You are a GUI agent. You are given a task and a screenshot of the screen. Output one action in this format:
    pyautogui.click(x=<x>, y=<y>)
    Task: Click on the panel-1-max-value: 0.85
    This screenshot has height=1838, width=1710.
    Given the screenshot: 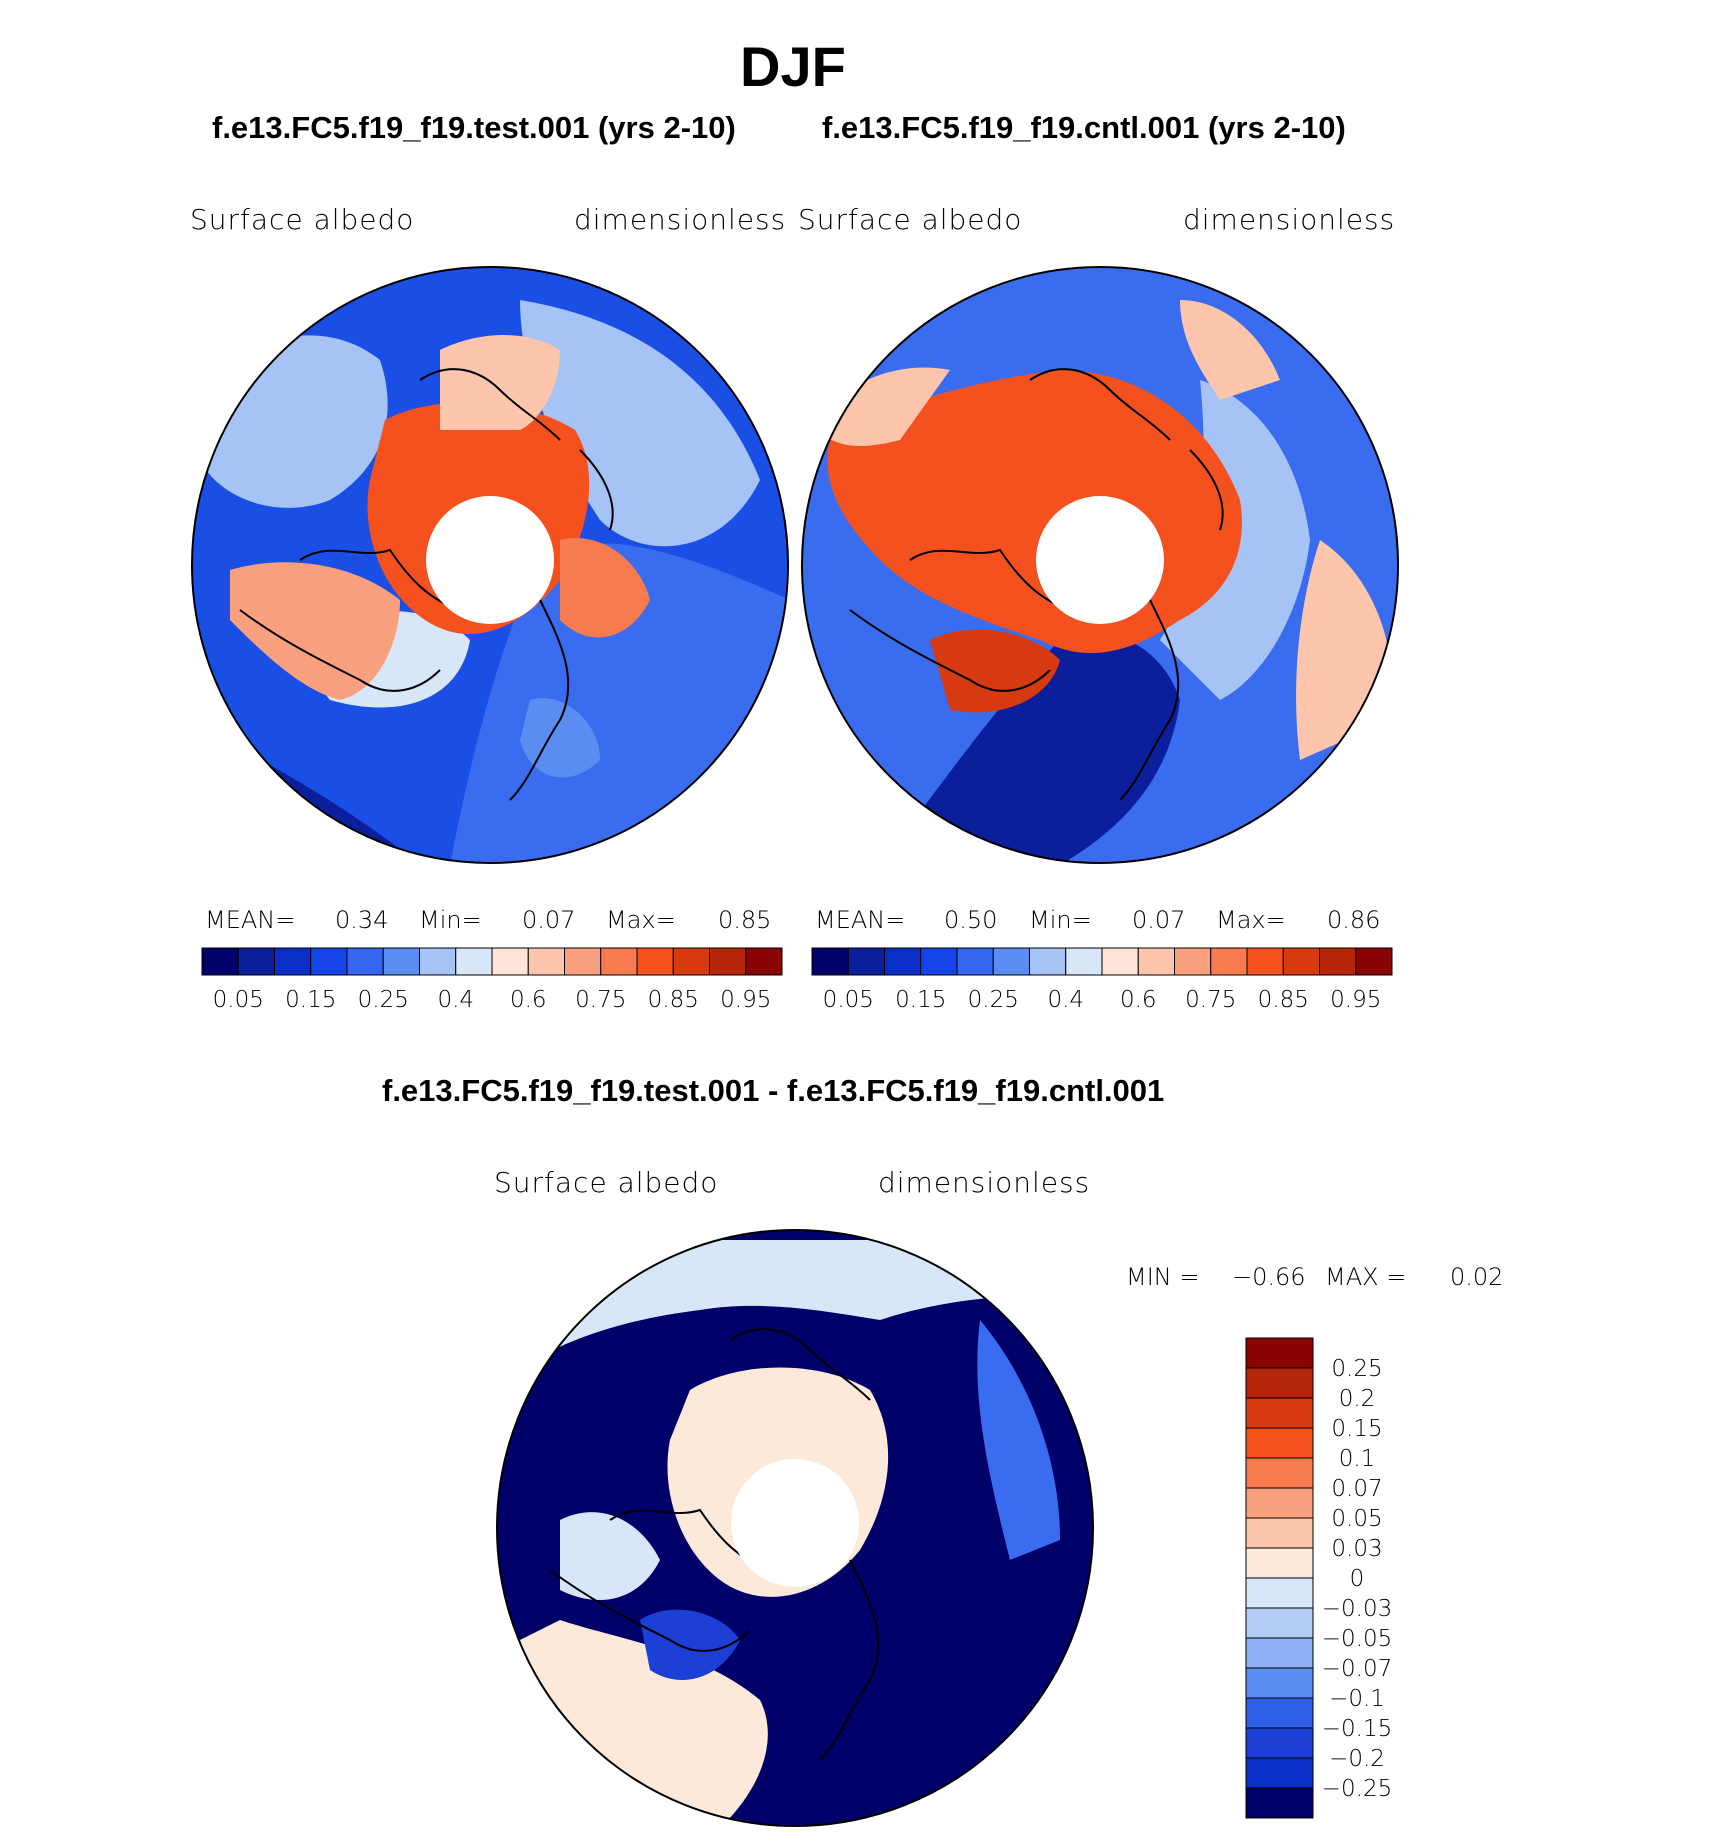 What is the action you would take?
    pyautogui.click(x=745, y=920)
    